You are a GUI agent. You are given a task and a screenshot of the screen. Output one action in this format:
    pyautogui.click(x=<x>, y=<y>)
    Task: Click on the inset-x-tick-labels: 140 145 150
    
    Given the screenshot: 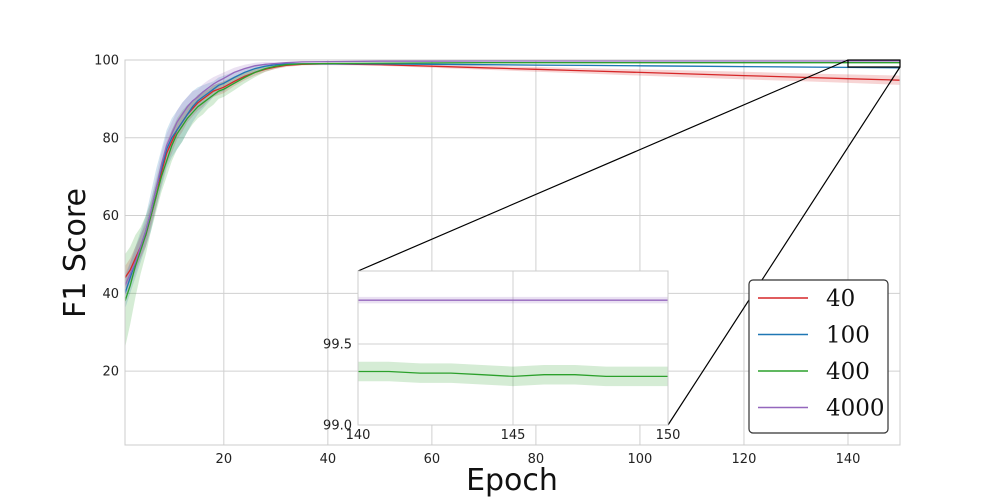 What is the action you would take?
    pyautogui.click(x=513, y=435)
    